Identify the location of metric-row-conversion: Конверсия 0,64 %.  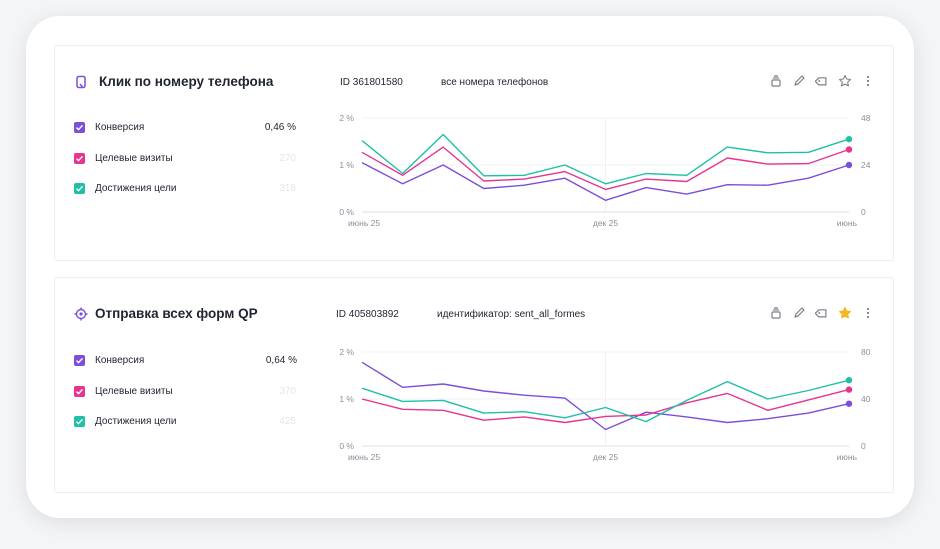
(185, 360).